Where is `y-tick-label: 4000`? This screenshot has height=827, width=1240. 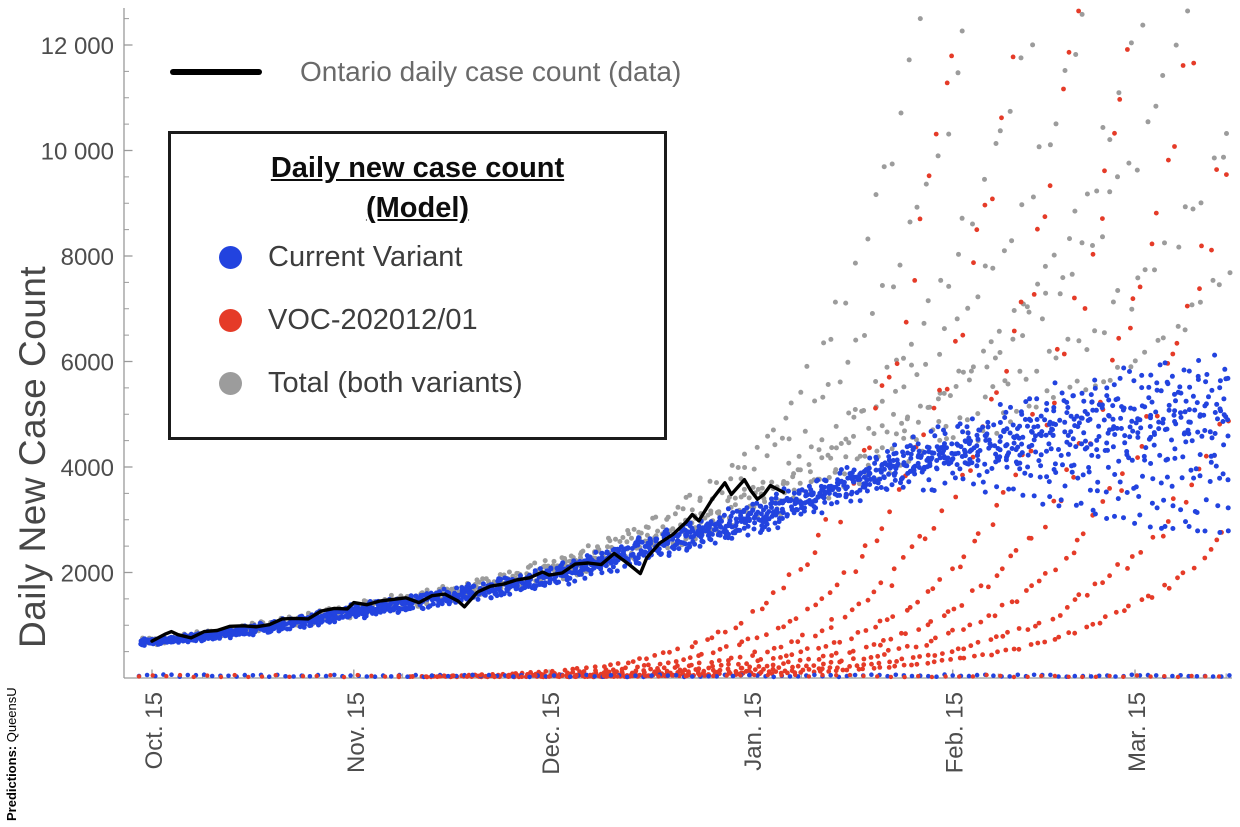
y-tick-label: 4000 is located at coordinates (87, 468).